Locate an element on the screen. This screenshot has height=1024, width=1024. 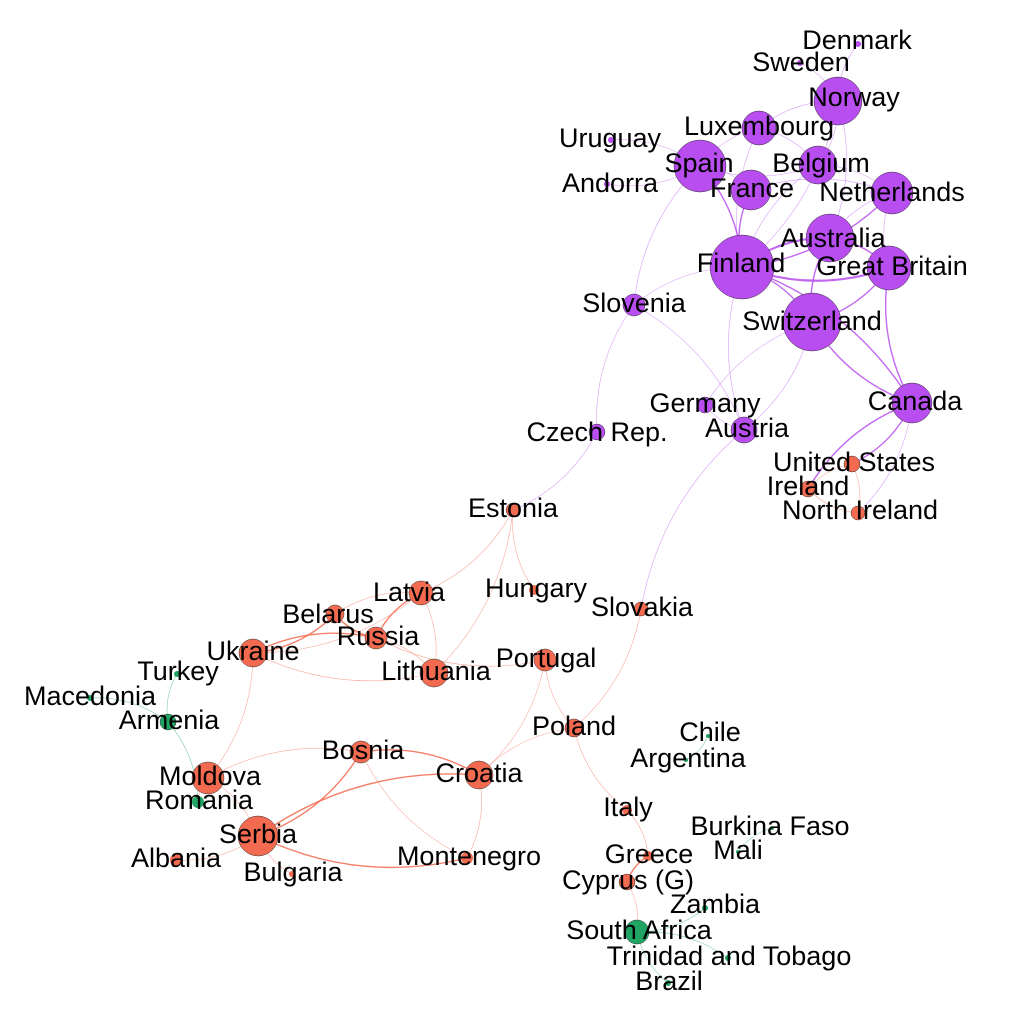
edge-latvia-ukraine is located at coordinates (337, 623).